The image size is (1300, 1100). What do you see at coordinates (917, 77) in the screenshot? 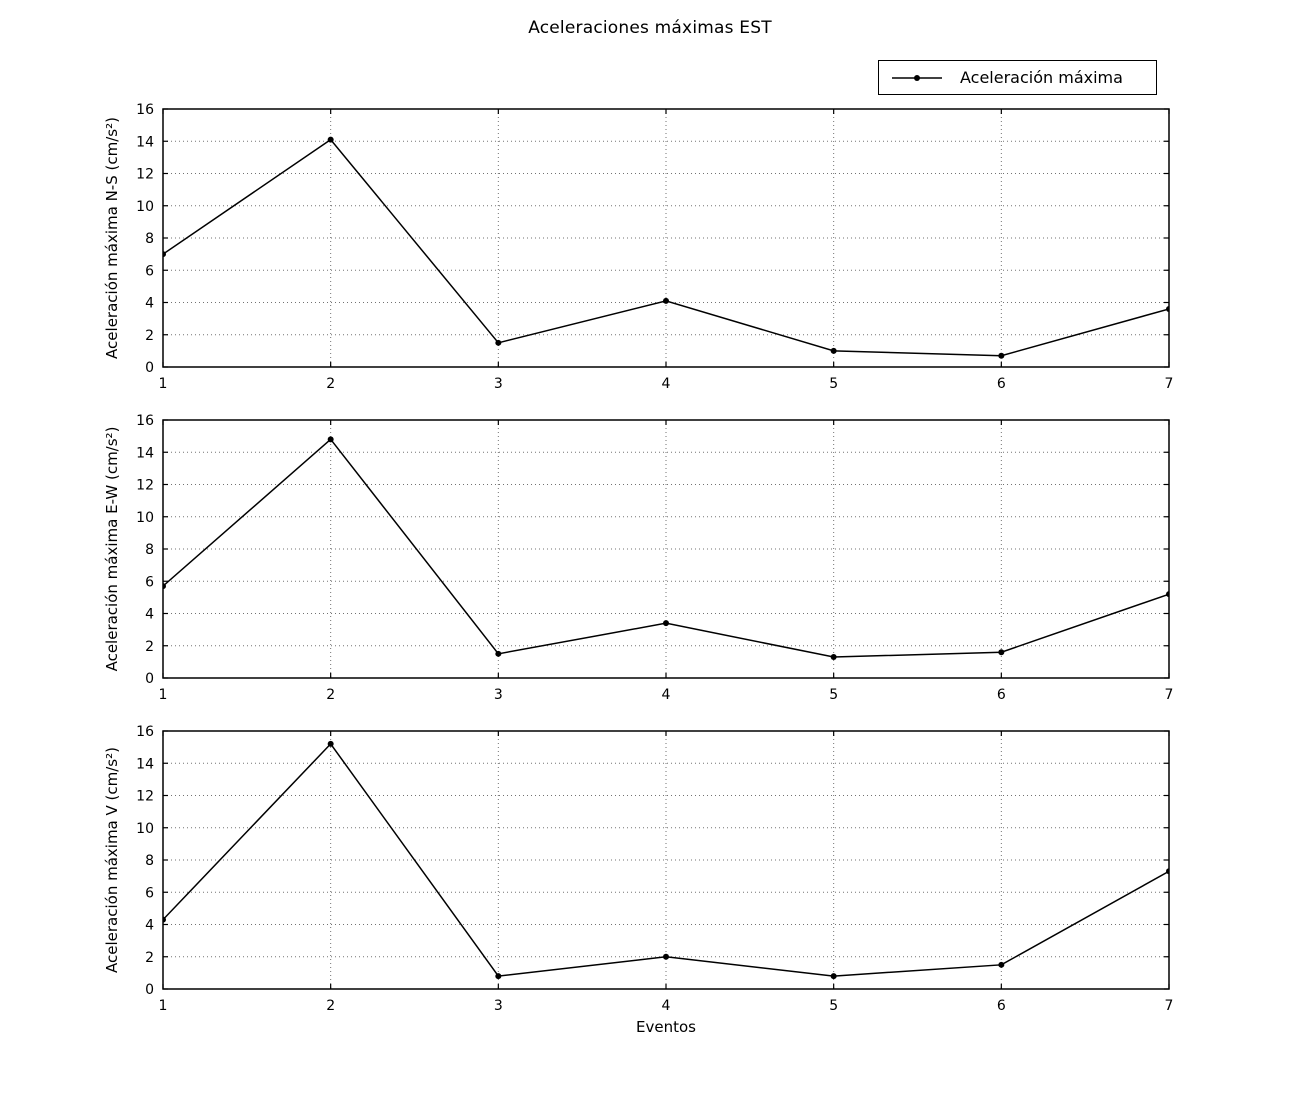
I see `legend-line-sample-icon` at bounding box center [917, 77].